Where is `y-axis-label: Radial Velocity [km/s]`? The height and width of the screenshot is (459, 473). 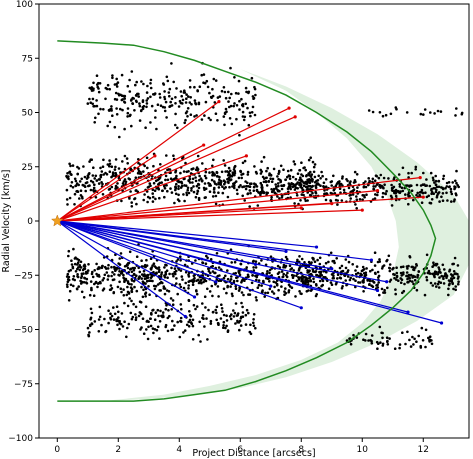
y-axis-label: Radial Velocity [km/s] is located at coordinates (6, 221).